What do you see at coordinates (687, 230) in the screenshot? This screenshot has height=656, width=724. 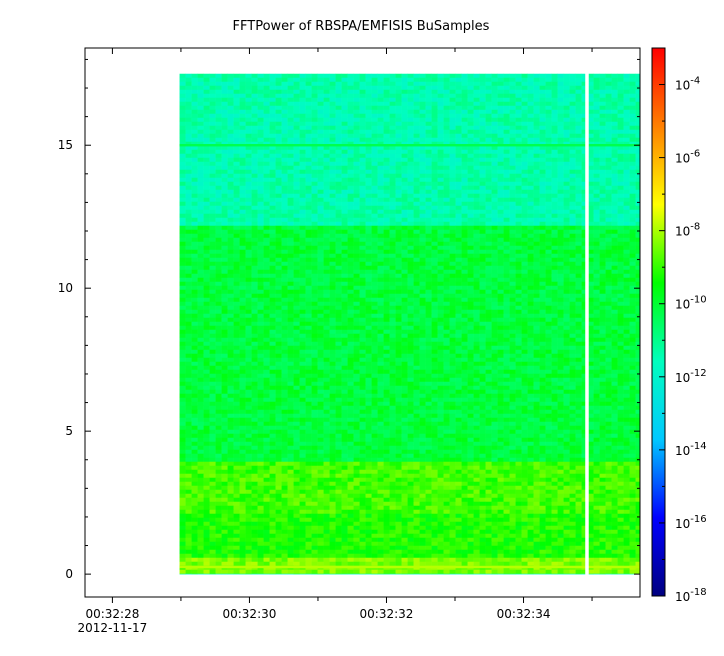 I see `colorbar-tick-label: 10⁻⁸` at bounding box center [687, 230].